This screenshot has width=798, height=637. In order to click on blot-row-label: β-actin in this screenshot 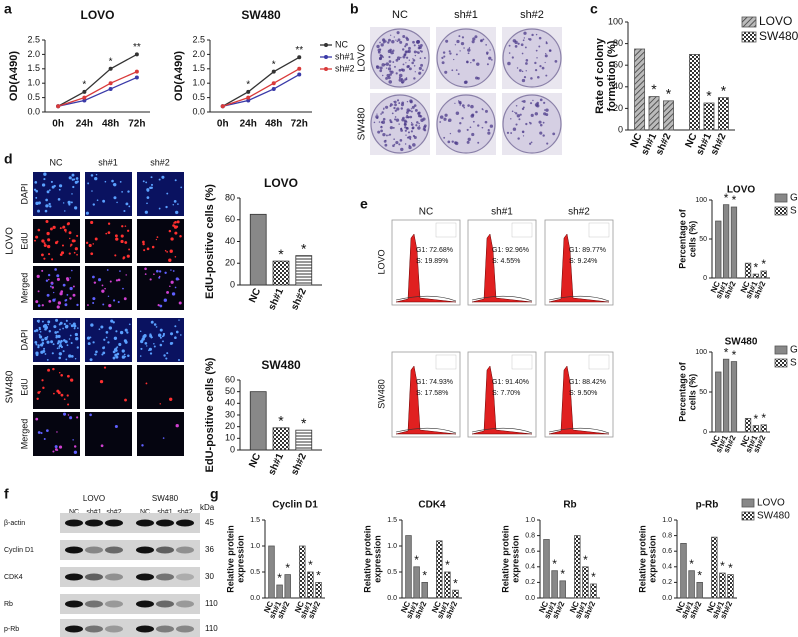, I will do `click(14, 523)`.